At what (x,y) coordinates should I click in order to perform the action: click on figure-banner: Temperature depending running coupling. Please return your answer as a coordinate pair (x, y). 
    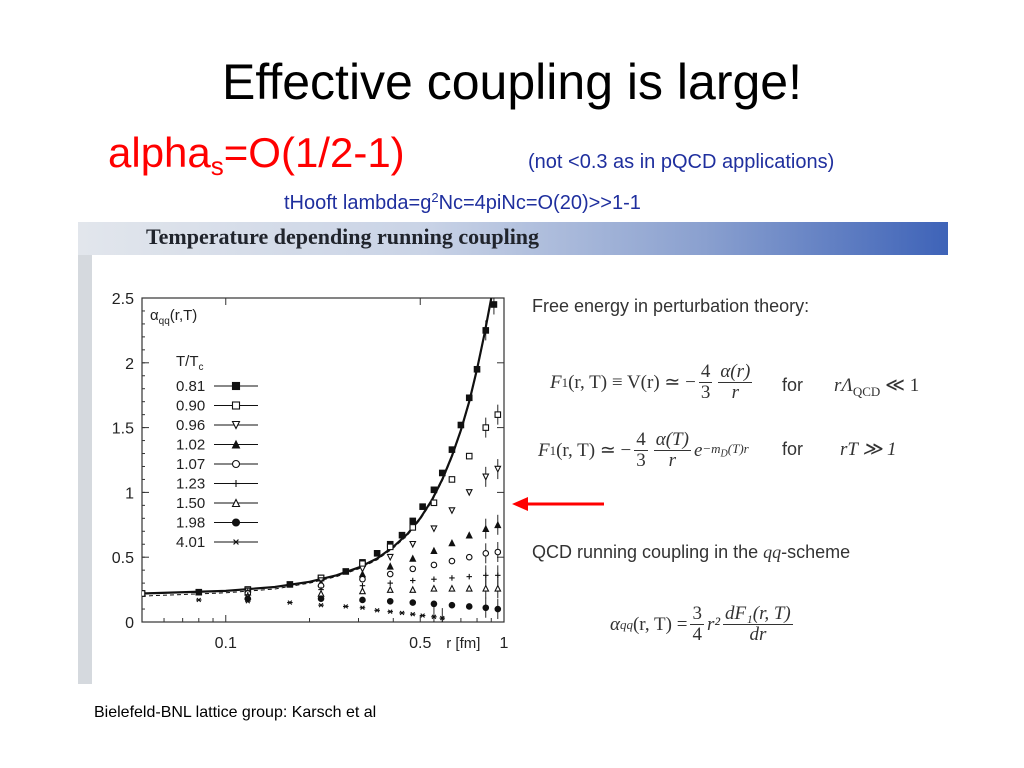
    Looking at the image, I should click on (513, 238).